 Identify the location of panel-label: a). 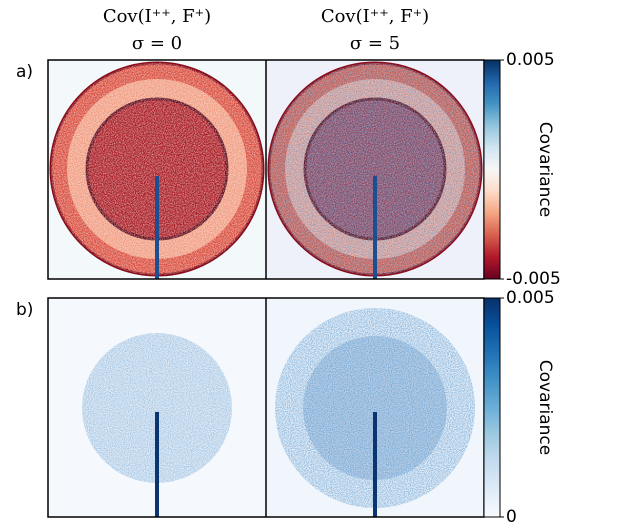
(24, 72).